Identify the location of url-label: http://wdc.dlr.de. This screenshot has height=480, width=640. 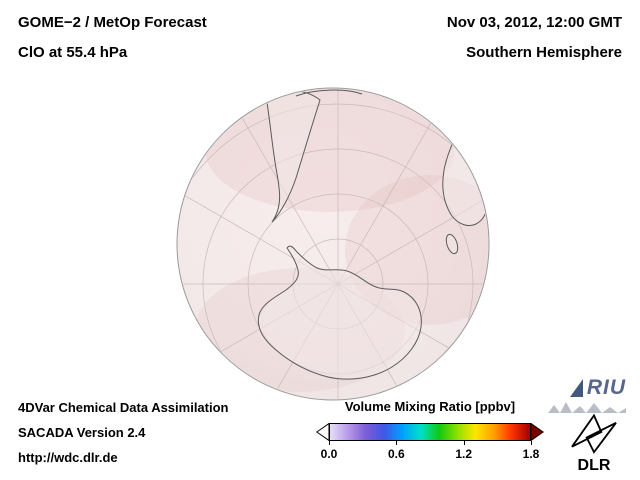
(68, 457).